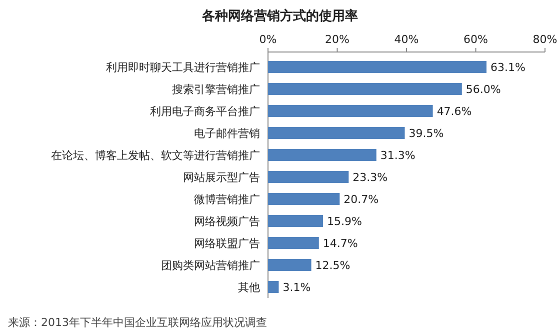  I want to click on source-note: 来源：2013年下半年中国企业互联网络应用状况调查, so click(137, 322).